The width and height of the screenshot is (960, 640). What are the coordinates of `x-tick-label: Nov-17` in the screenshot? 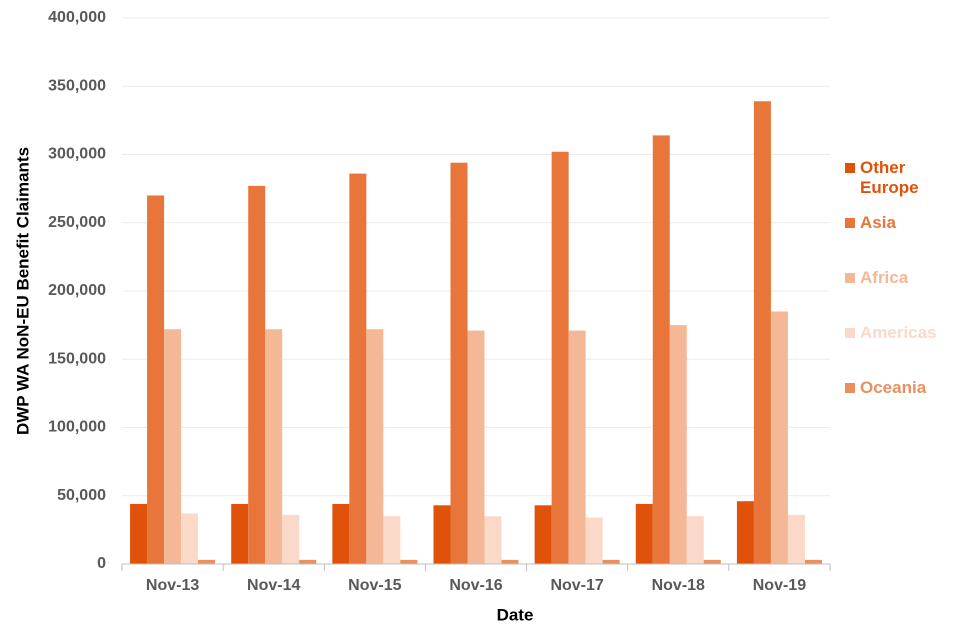 It's located at (576, 585).